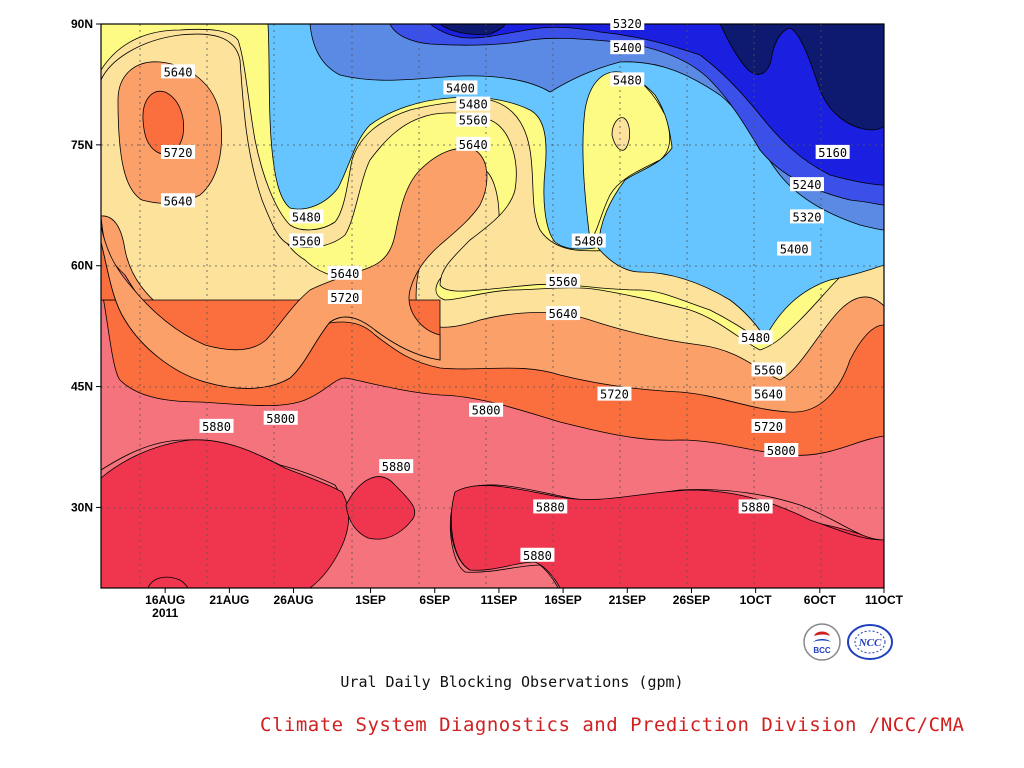 The height and width of the screenshot is (768, 1024). What do you see at coordinates (822, 650) in the screenshot?
I see `bcc-logo-text: BCC` at bounding box center [822, 650].